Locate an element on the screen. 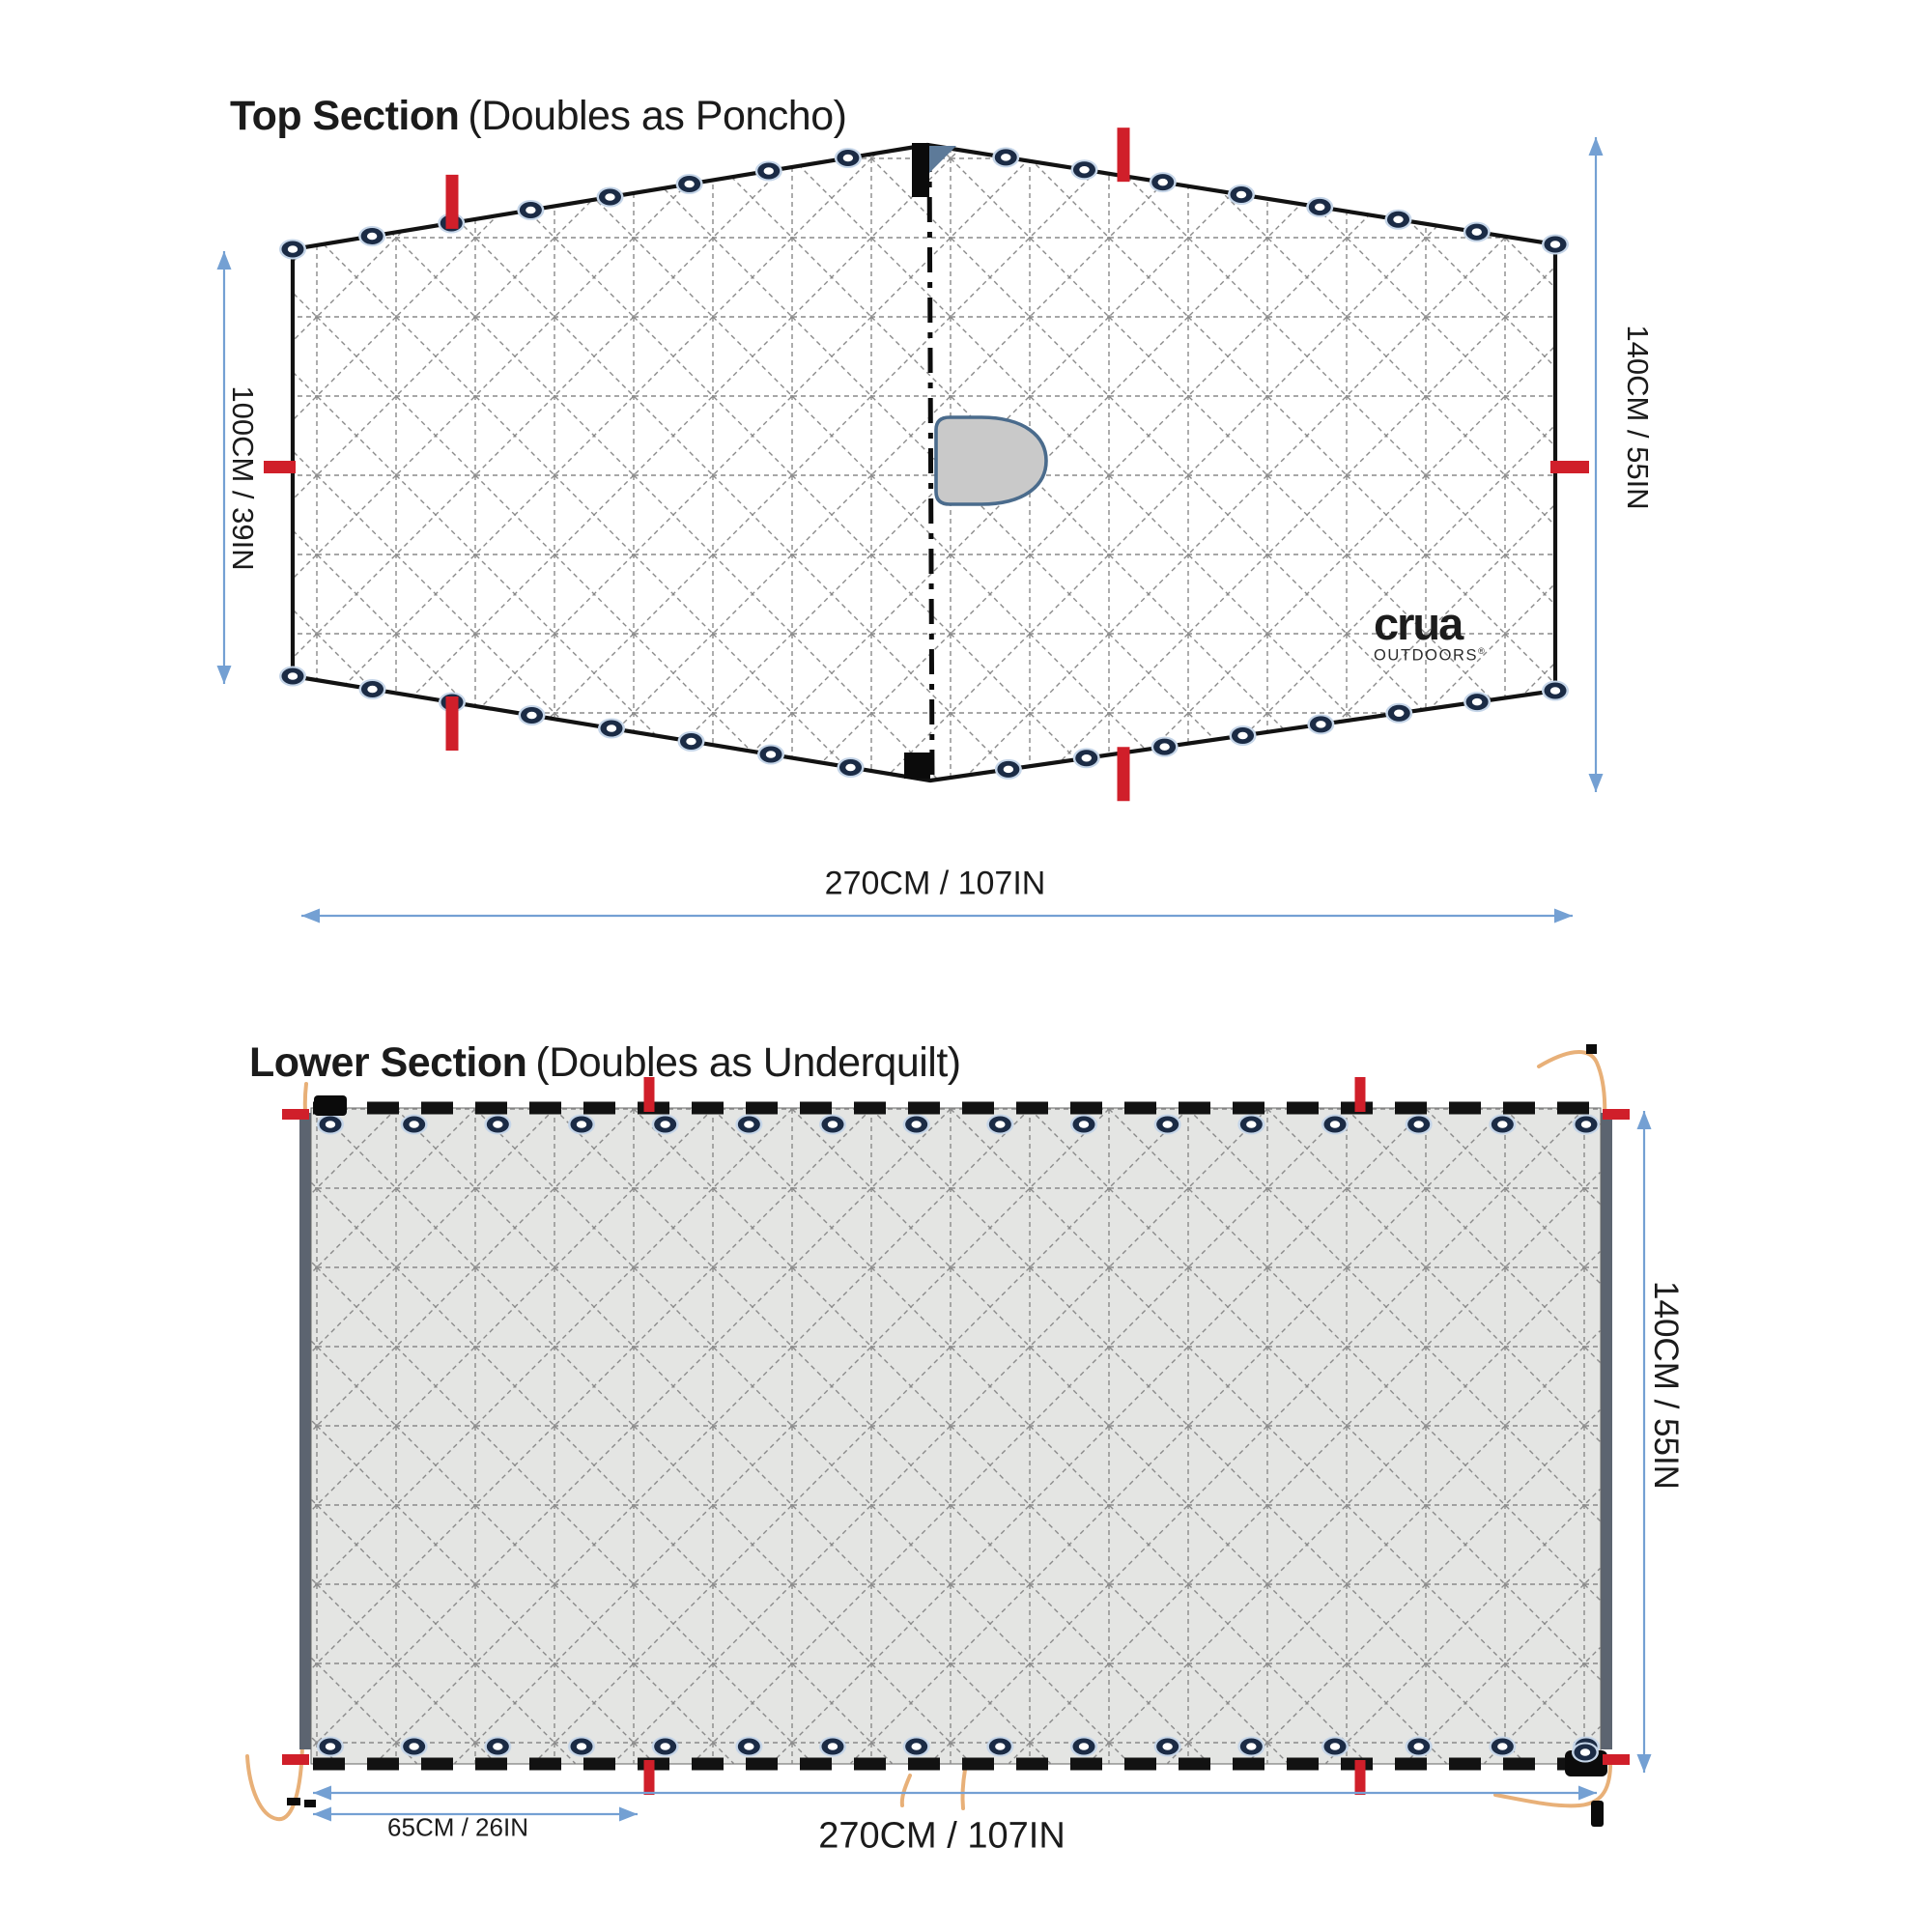 Image resolution: width=1932 pixels, height=1932 pixels. lower-right-dimension-label: 140CM / 55IN is located at coordinates (1666, 1385).